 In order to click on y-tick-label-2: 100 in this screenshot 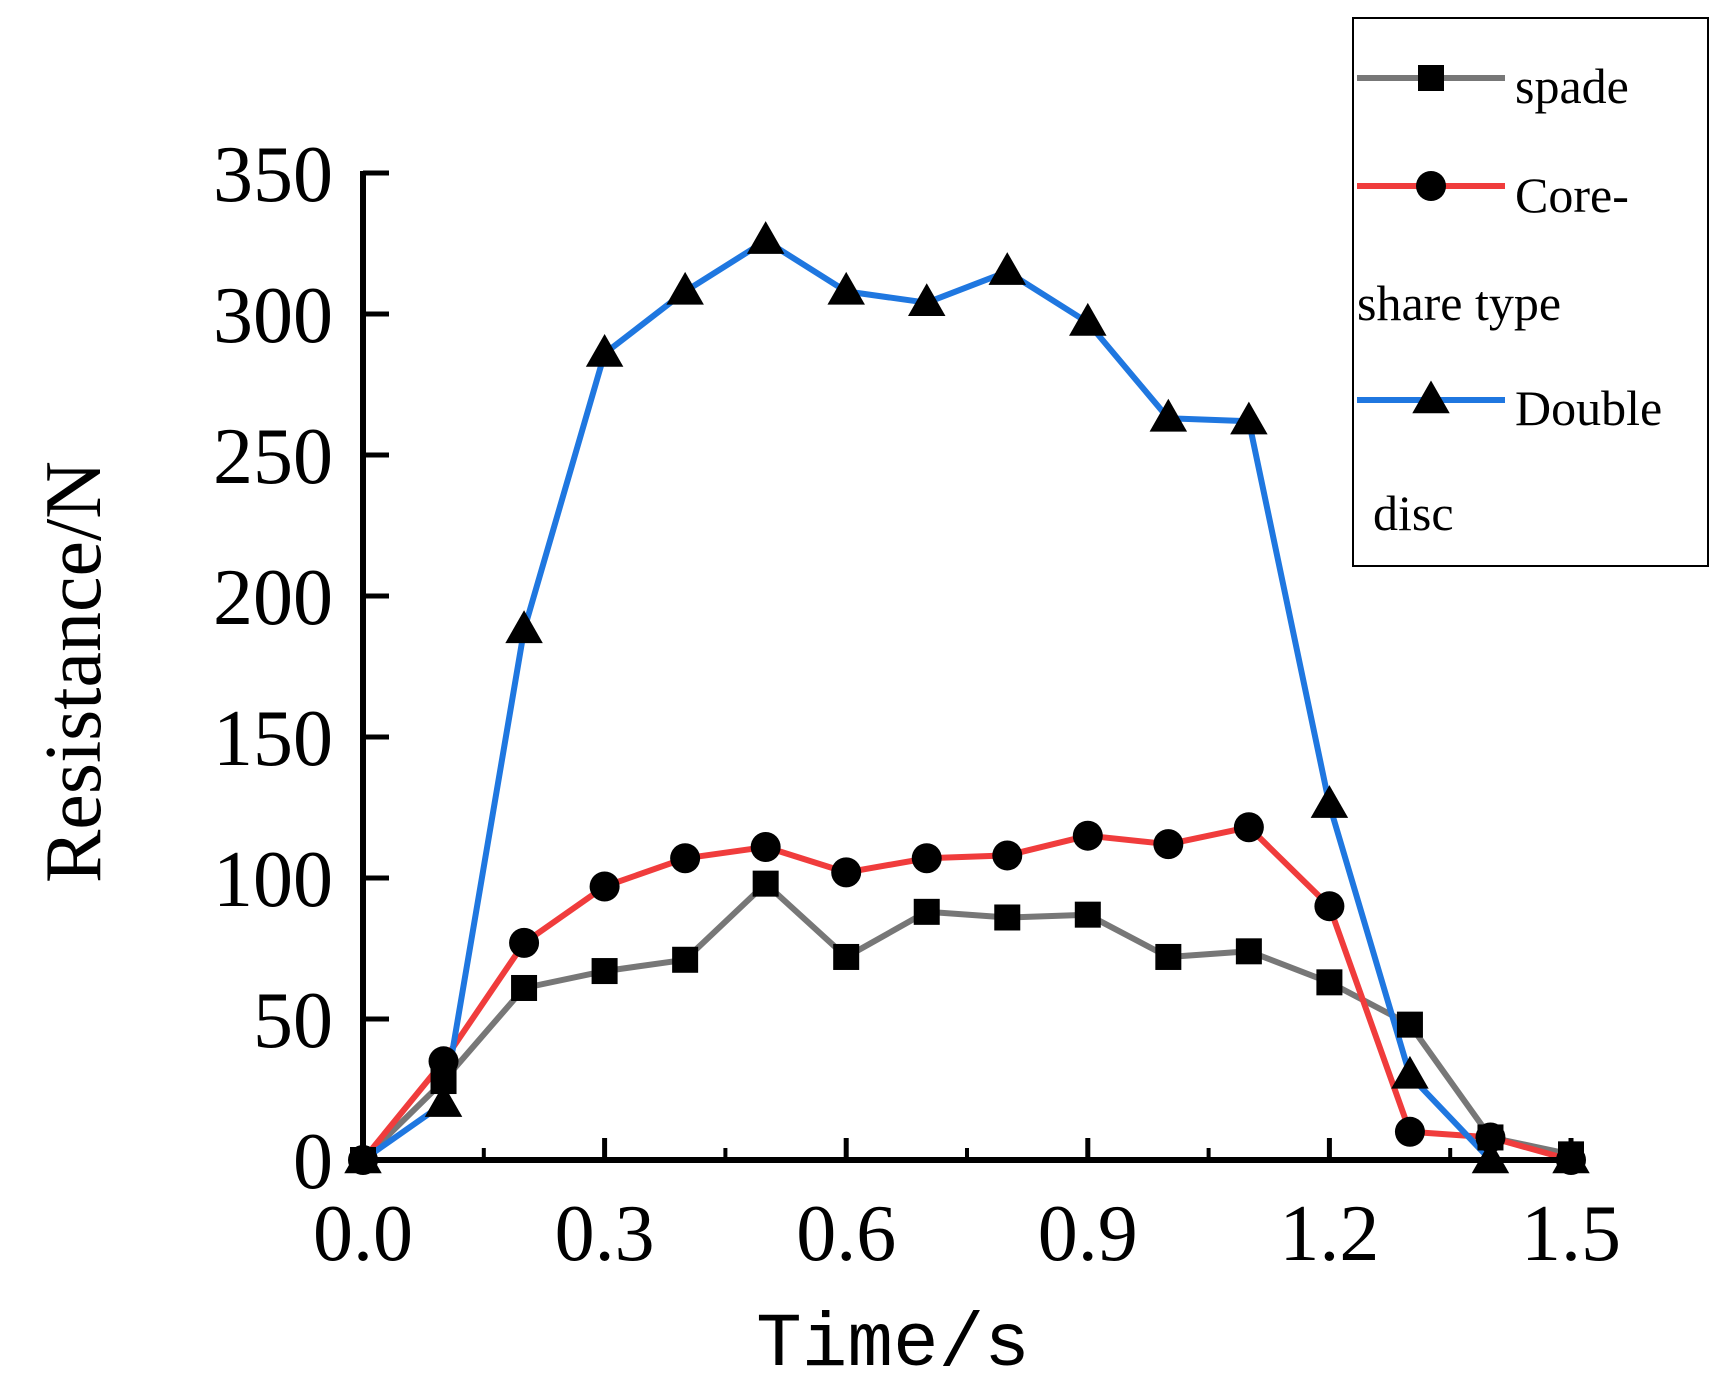, I will do `click(273, 880)`.